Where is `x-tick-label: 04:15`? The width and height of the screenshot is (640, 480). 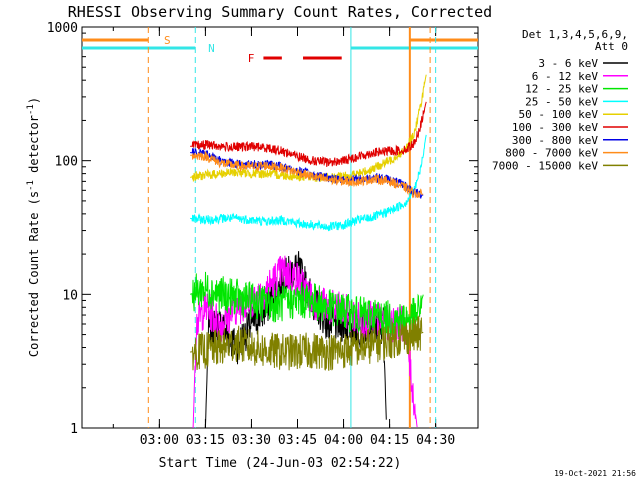
x-tick-label: 04:15 is located at coordinates (389, 440).